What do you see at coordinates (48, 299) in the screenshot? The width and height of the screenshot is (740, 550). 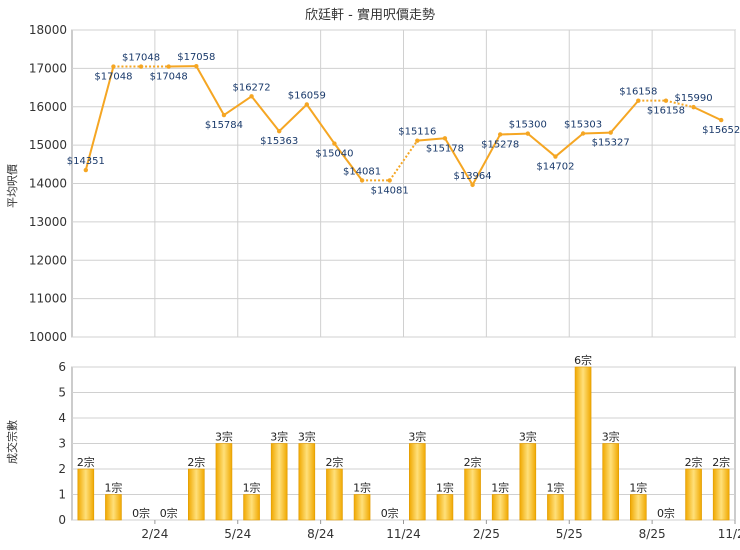 I see `price-tick-label: 11000` at bounding box center [48, 299].